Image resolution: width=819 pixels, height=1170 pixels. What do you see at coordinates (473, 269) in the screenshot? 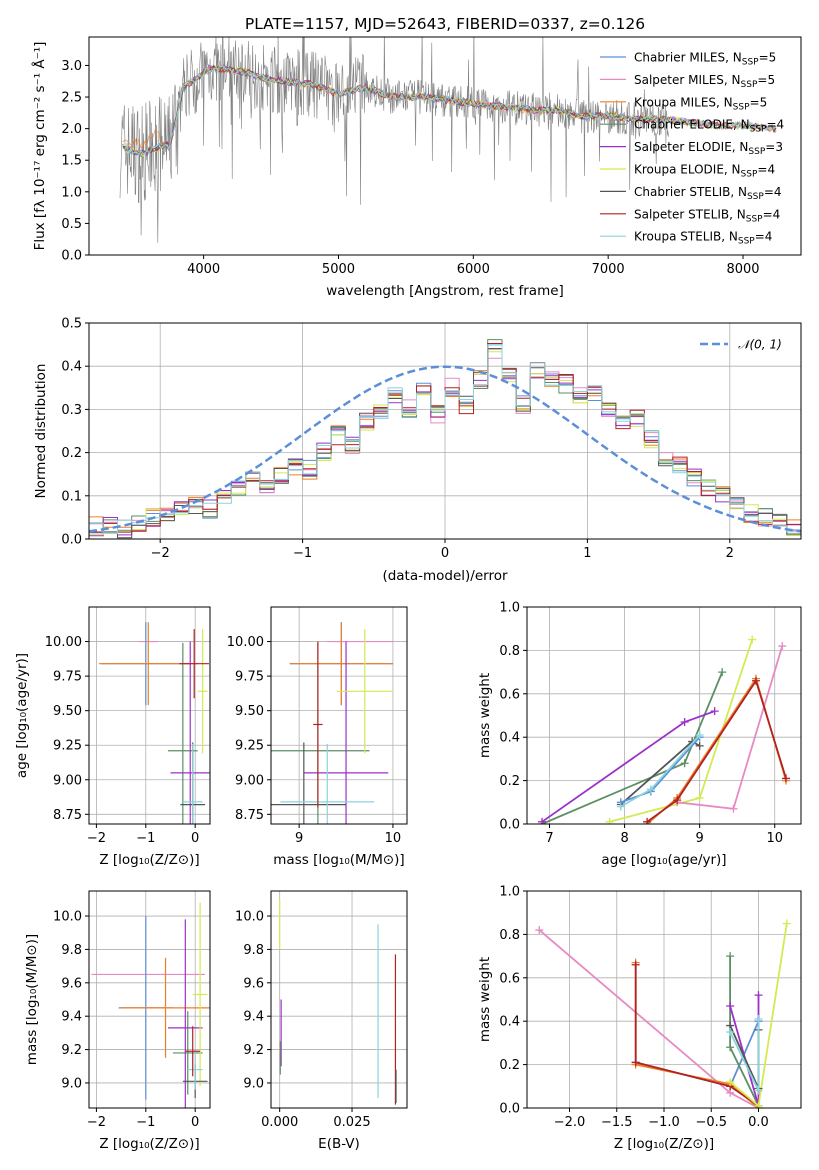
I see `x-tick-label: 6000` at bounding box center [473, 269].